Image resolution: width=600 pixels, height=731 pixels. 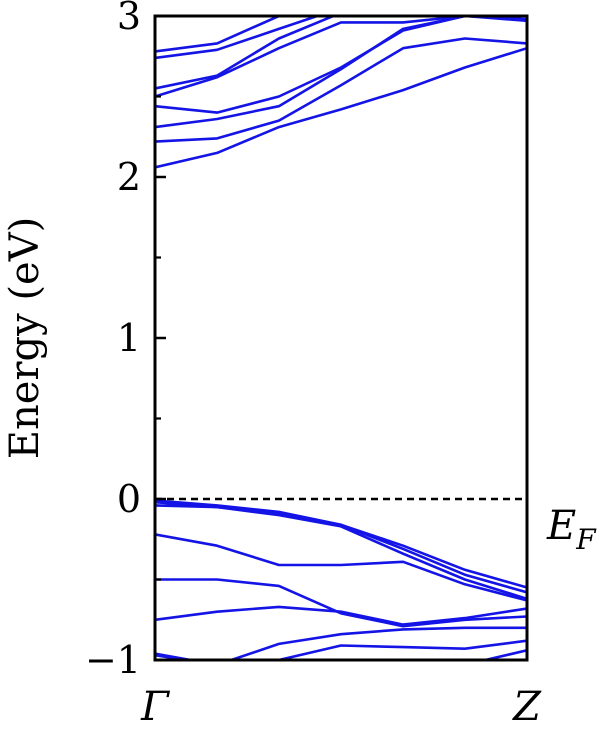 What do you see at coordinates (25, 338) in the screenshot?
I see `y-axis-label: Energy (eV)` at bounding box center [25, 338].